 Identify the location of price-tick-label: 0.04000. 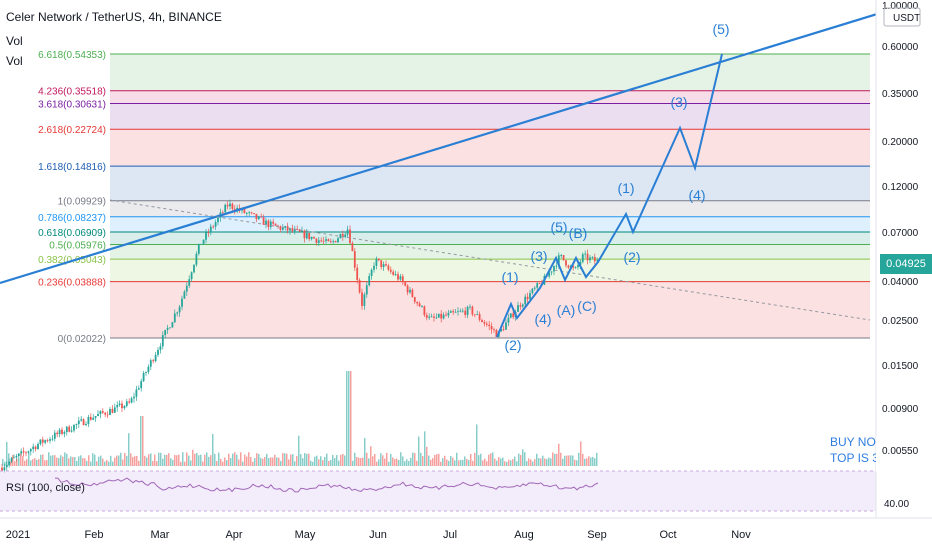
(900, 282).